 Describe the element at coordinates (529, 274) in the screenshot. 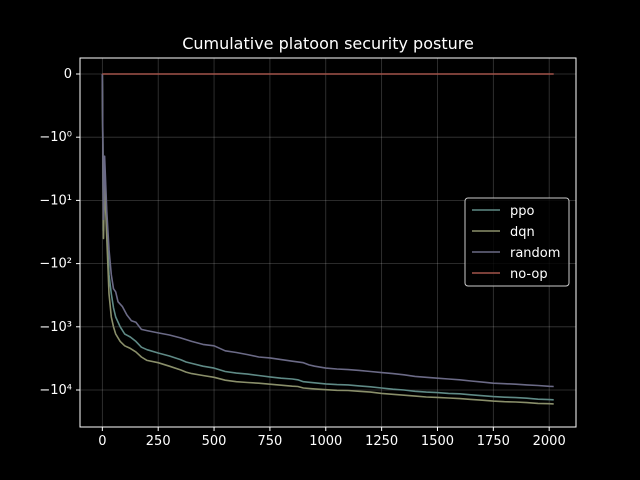

I see `legend-label-no-op: no-op` at that location.